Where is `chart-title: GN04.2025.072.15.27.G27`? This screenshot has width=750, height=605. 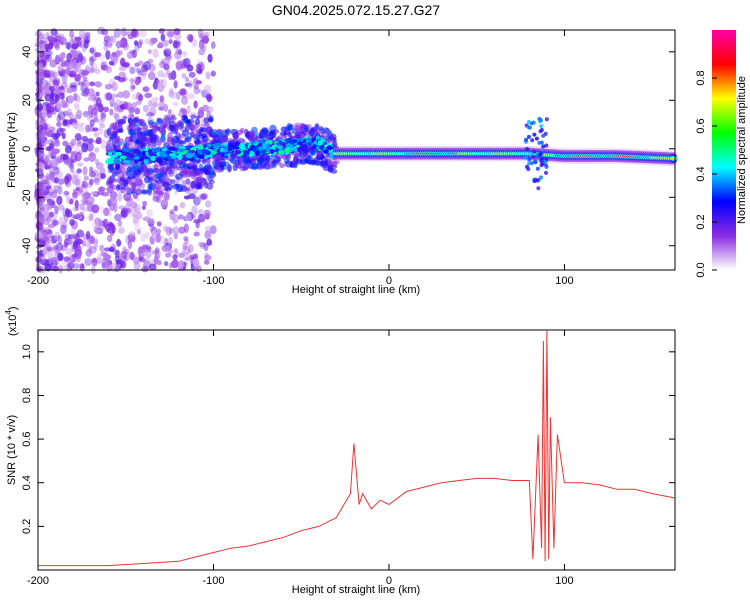 chart-title: GN04.2025.072.15.27.G27 is located at coordinates (356, 10).